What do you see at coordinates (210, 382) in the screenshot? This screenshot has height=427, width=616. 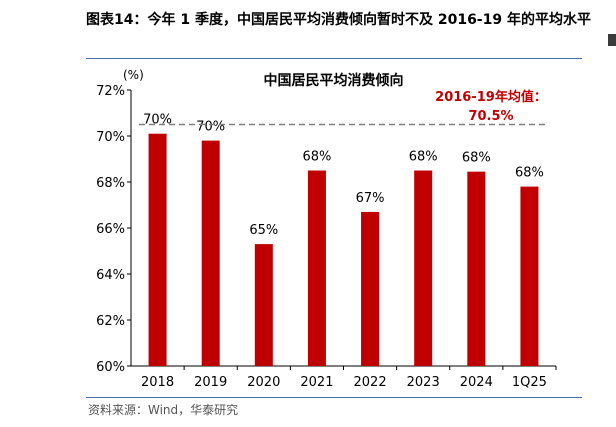 I see `x-tick-label: 2019` at bounding box center [210, 382].